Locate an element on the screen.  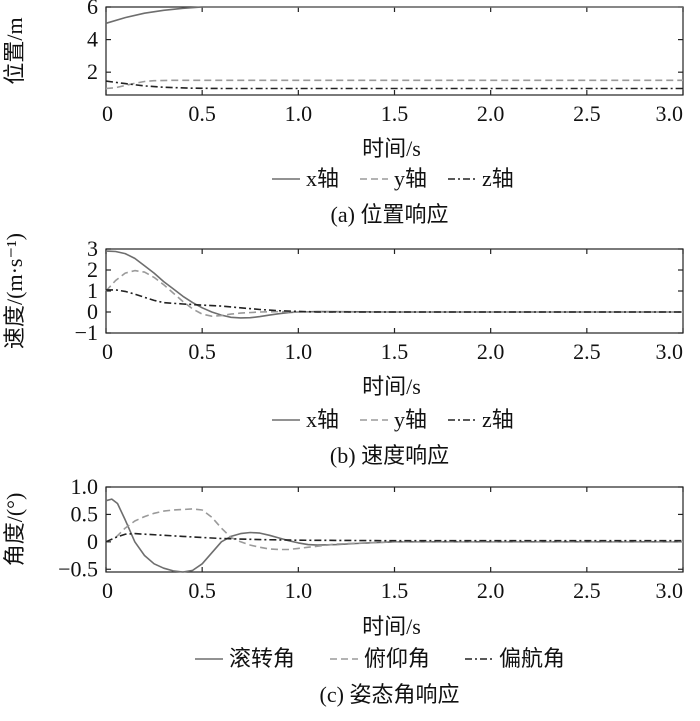
legend-label: 滚转角 is located at coordinates (262, 658).